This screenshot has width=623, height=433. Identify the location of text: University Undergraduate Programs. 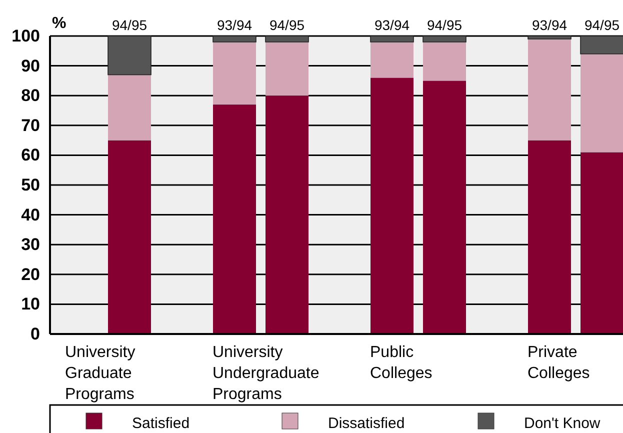
(266, 373).